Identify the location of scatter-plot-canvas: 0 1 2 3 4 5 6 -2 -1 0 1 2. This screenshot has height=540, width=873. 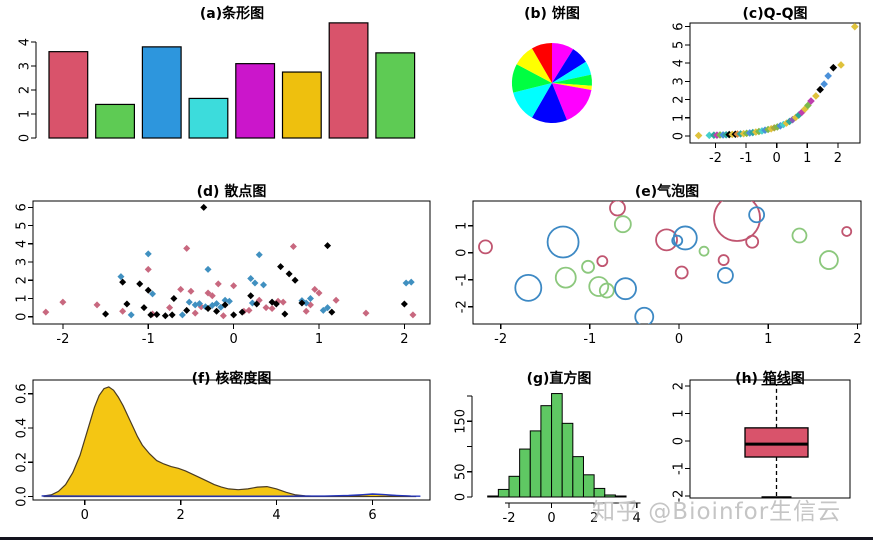
(223, 273).